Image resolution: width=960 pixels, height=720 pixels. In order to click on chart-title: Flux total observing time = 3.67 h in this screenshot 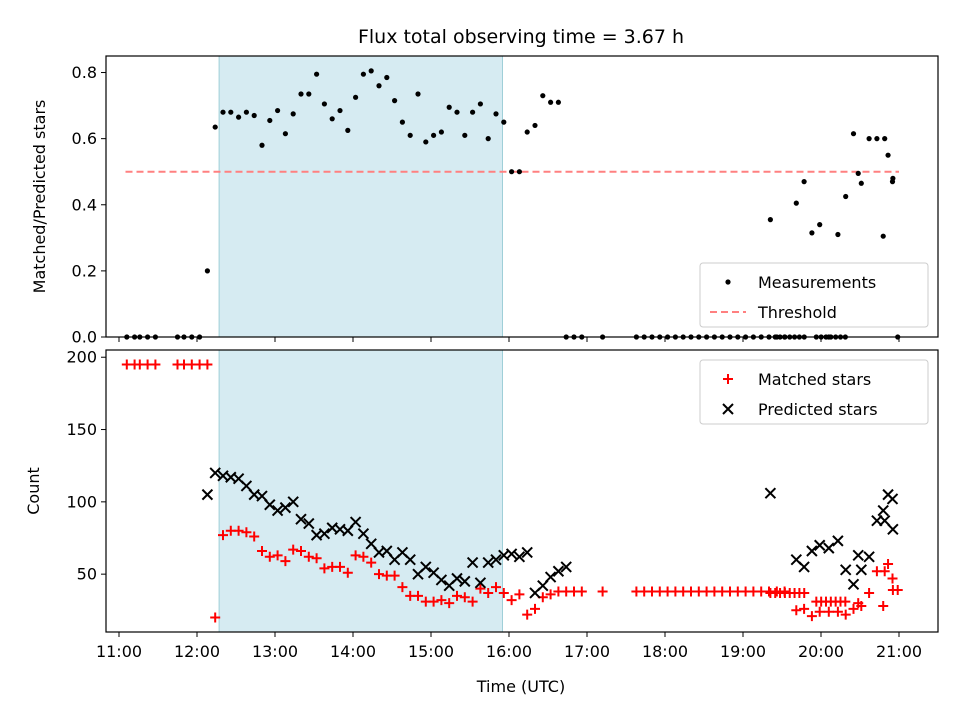, I will do `click(521, 37)`.